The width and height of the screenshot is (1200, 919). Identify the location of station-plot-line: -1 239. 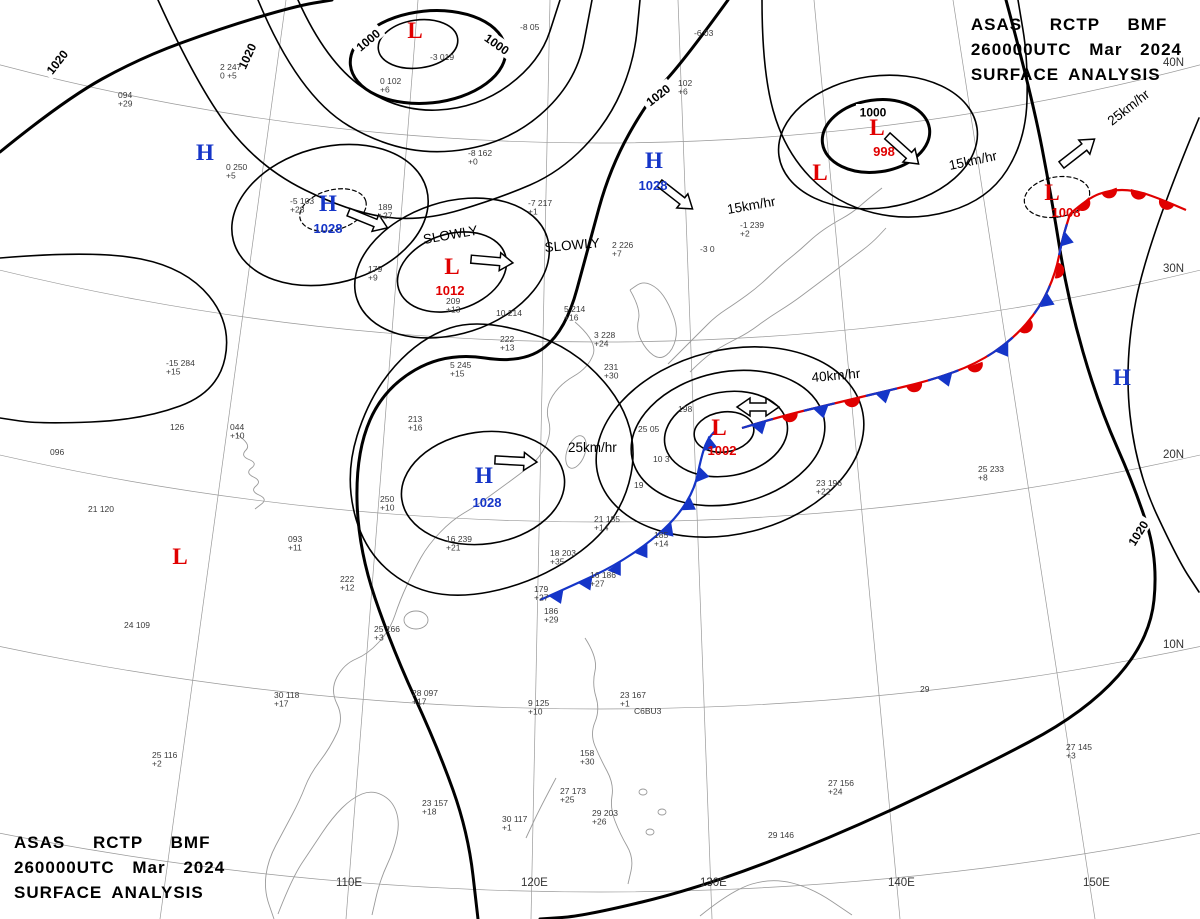
(752, 225).